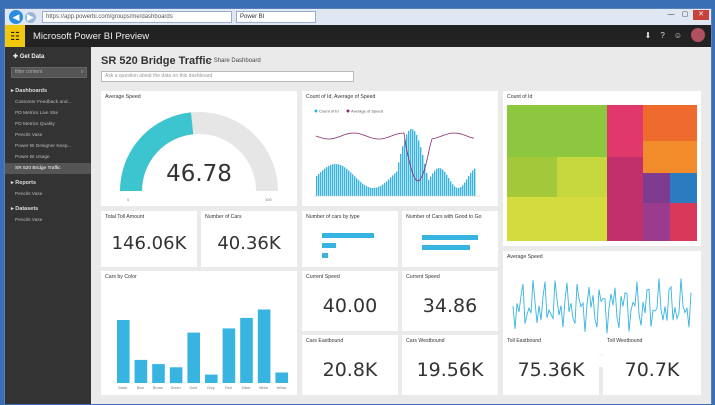 The image size is (715, 405). What do you see at coordinates (450, 365) in the screenshot?
I see `tile-cars-westbound: Cars Westbound 19.56K` at bounding box center [450, 365].